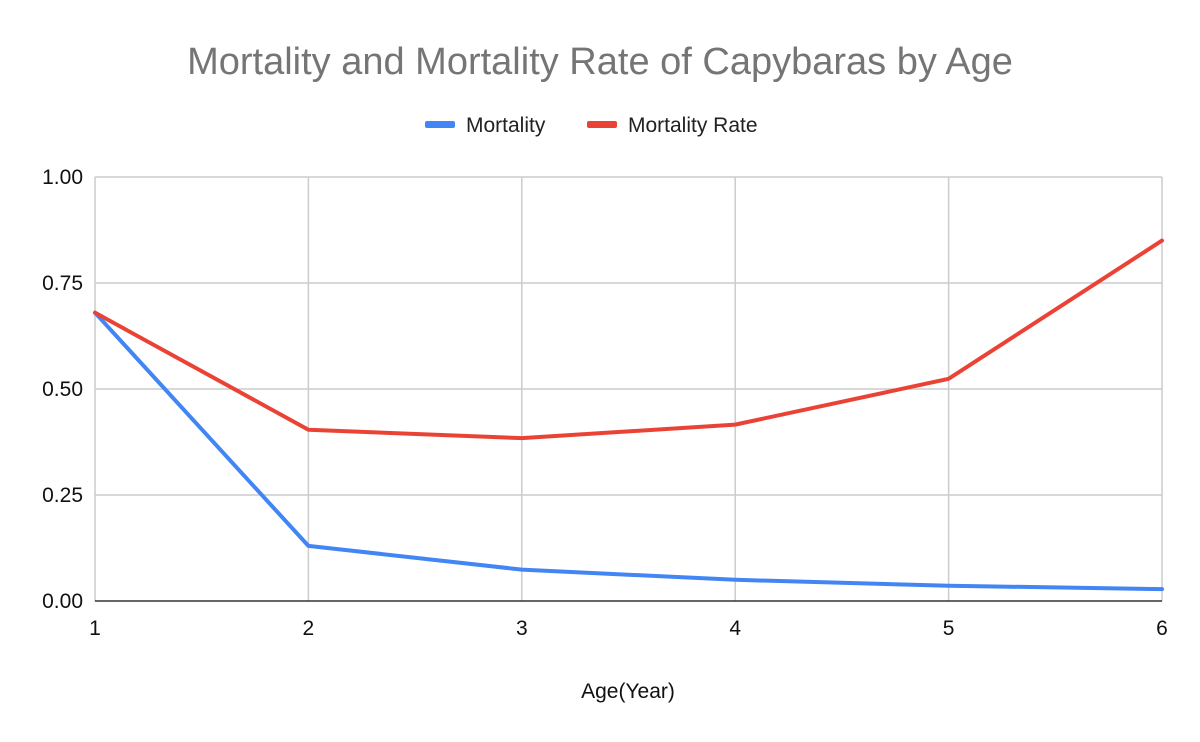 Image resolution: width=1200 pixels, height=742 pixels. Describe the element at coordinates (735, 628) in the screenshot. I see `x-tick-label: 4` at that location.